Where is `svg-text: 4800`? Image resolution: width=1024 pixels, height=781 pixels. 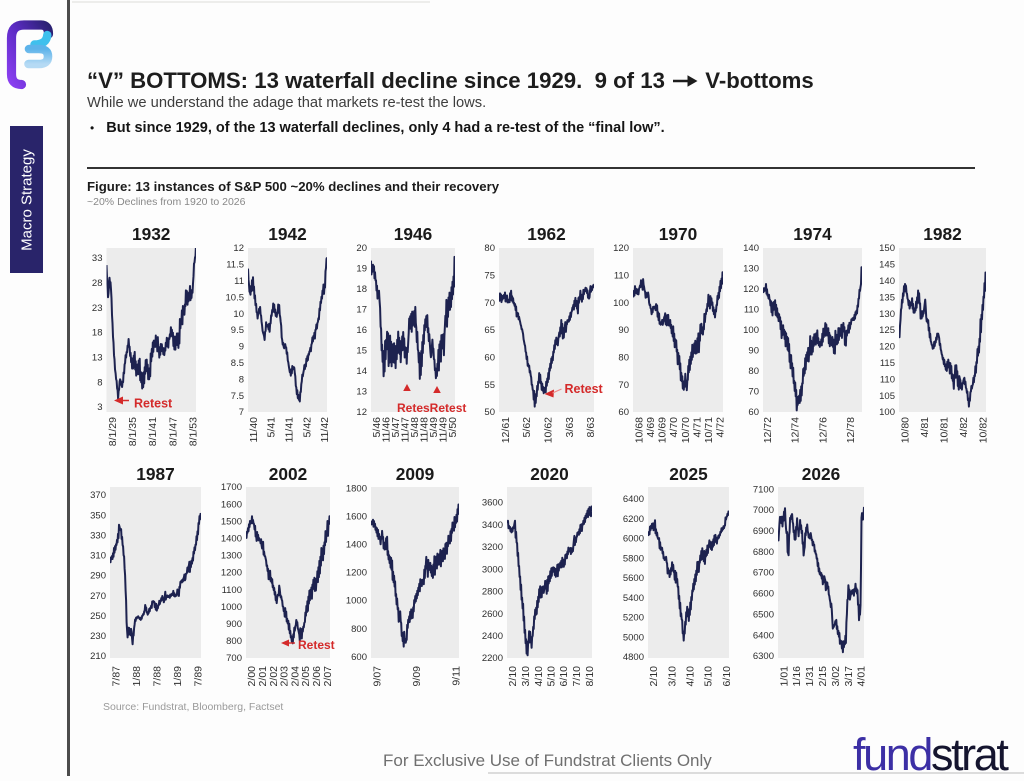
svg-text: 4800 is located at coordinates (633, 657).